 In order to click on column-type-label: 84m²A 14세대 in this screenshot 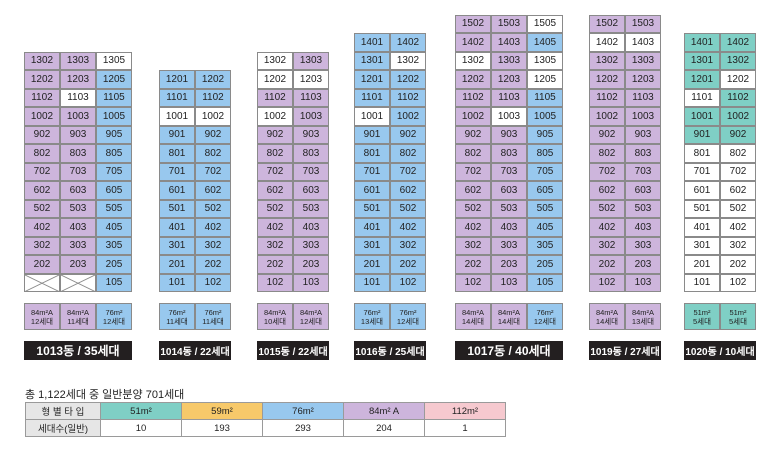, I will do `click(607, 316)`.